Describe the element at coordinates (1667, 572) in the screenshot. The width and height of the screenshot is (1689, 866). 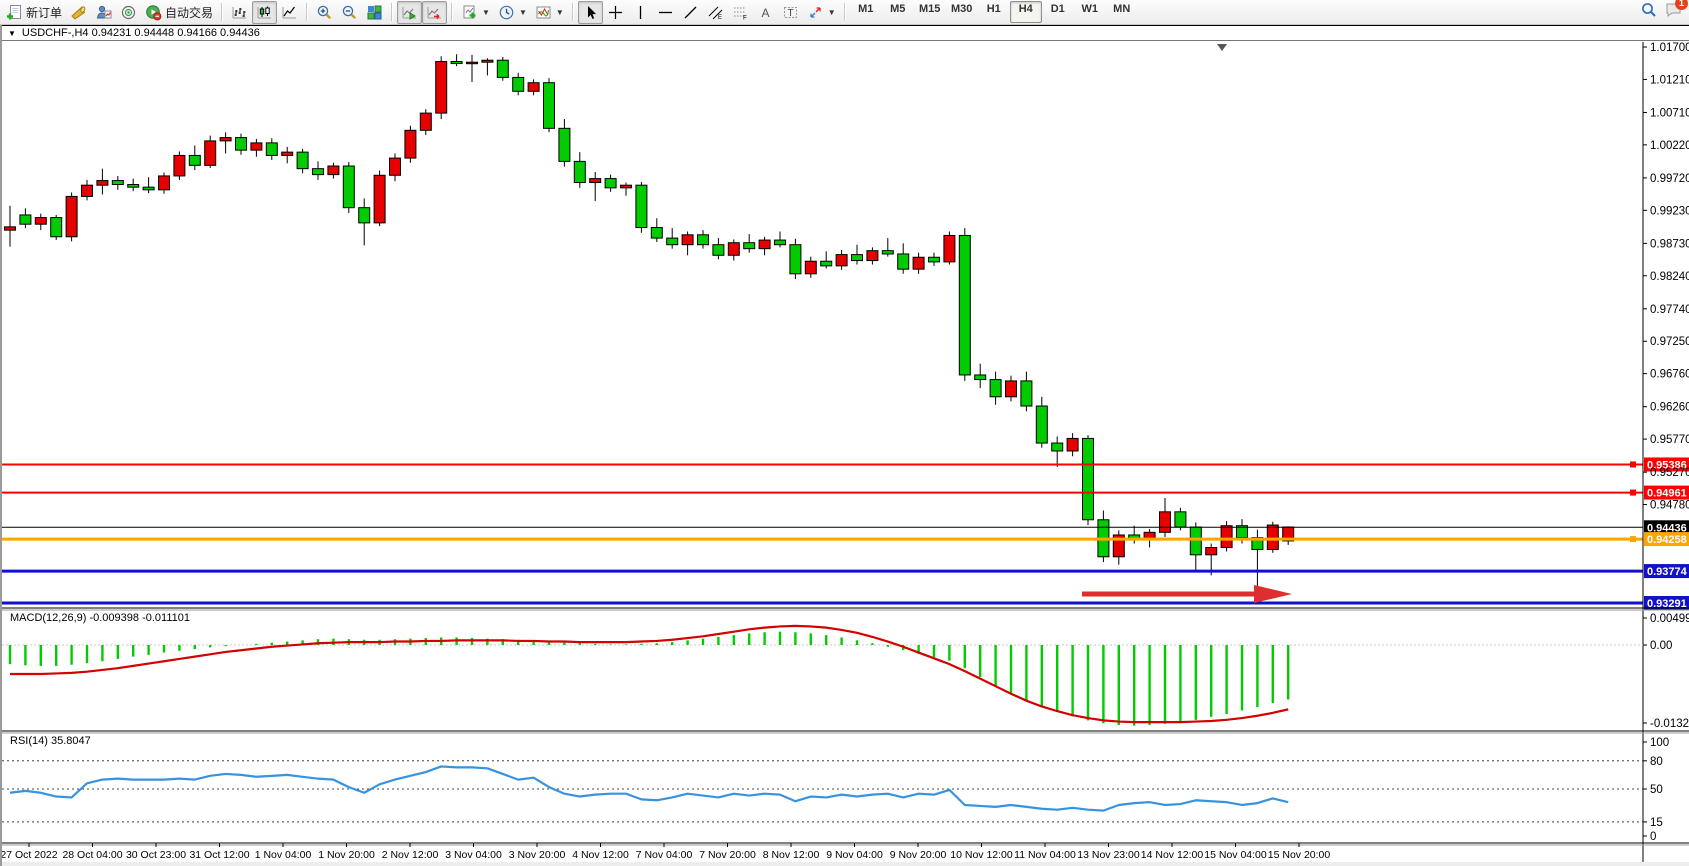
I see `price-badge-label: 0.93774` at that location.